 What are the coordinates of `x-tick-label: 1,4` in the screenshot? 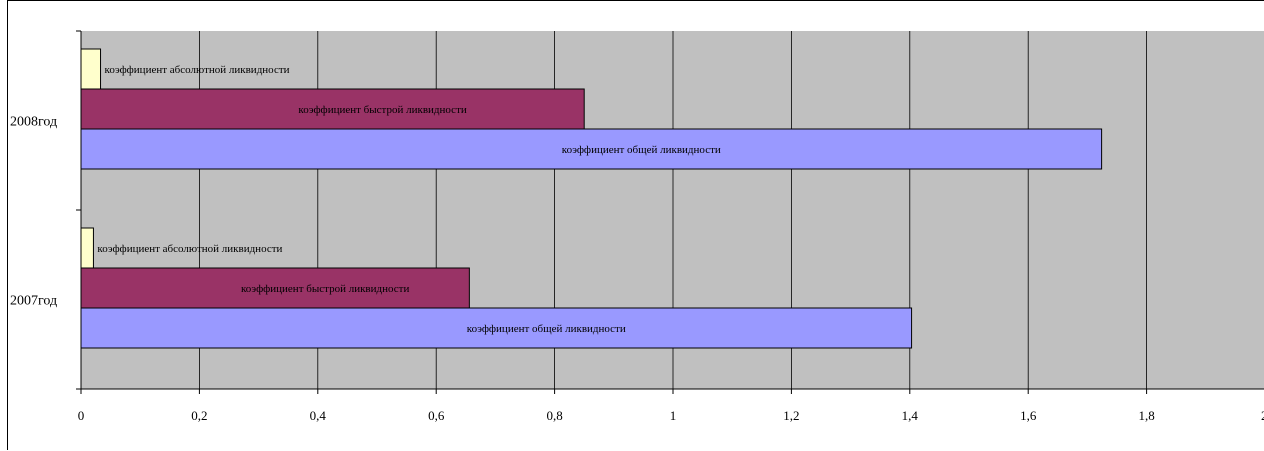 It's located at (910, 415).